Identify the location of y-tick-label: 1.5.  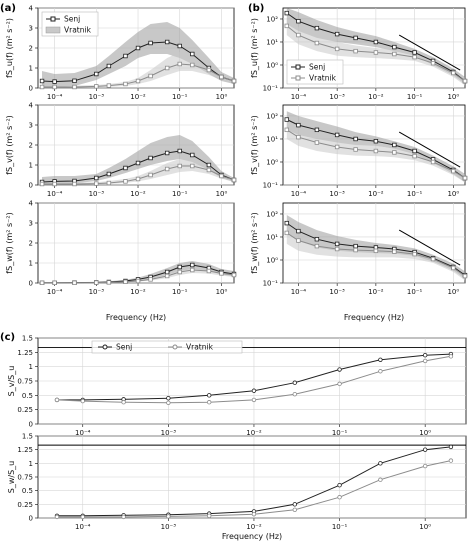
(27, 437).